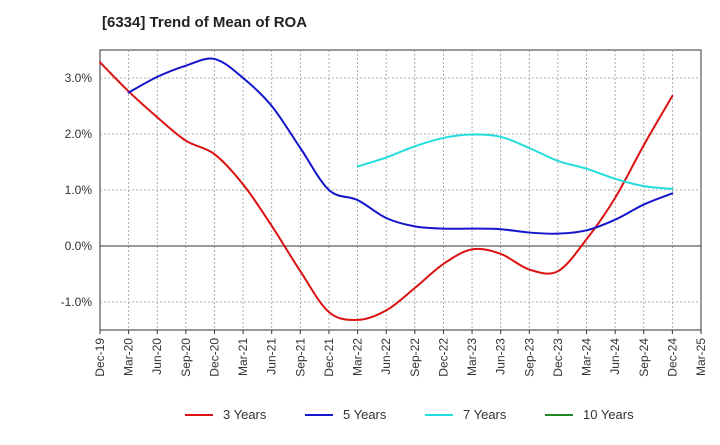  Describe the element at coordinates (672, 357) in the screenshot. I see `x-tick-label: Dec-24` at that location.